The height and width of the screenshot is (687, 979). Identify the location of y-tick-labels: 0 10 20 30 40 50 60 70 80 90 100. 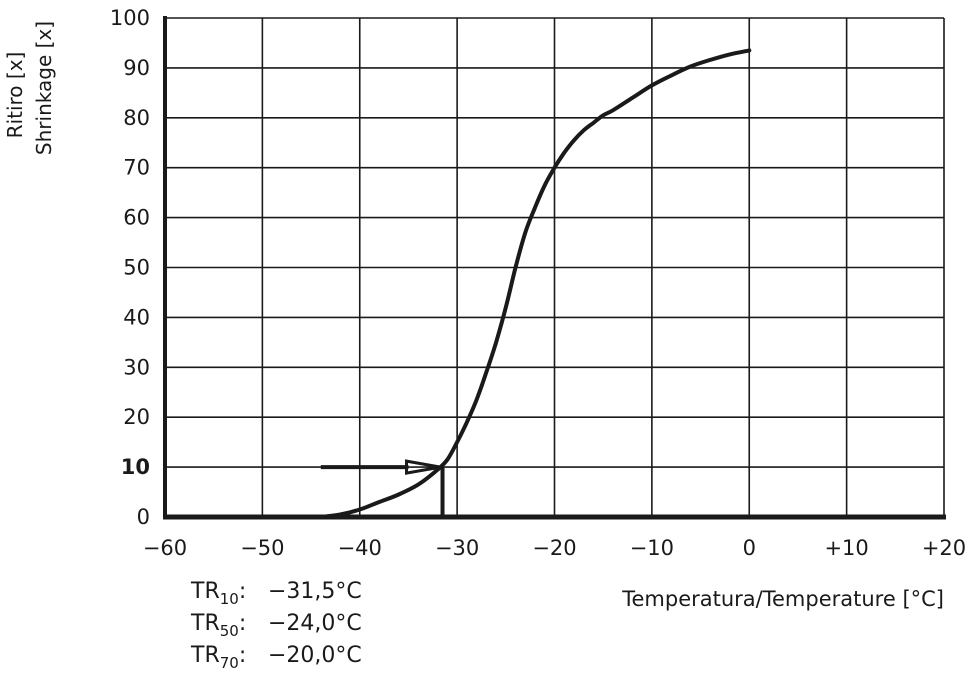
(130, 267).